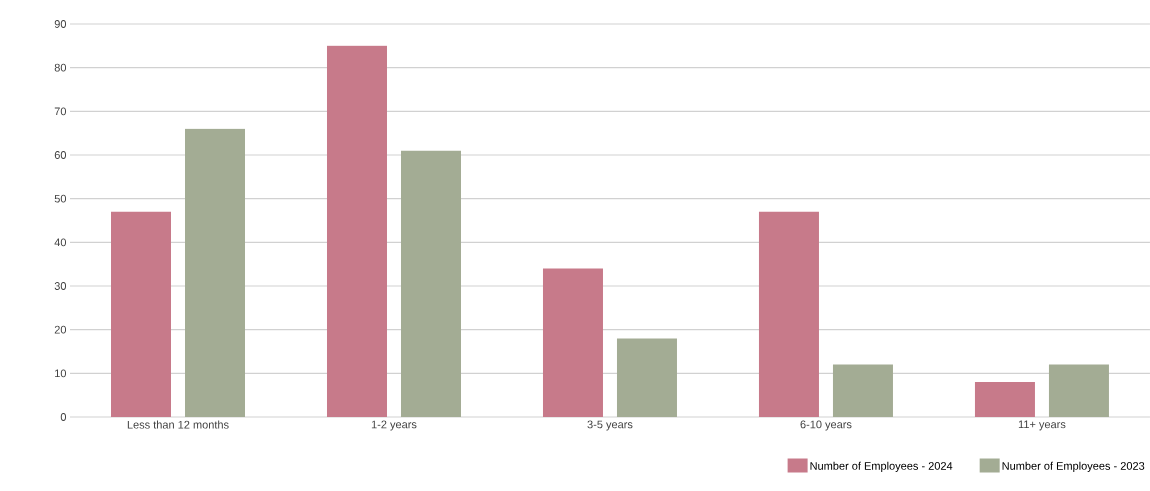  What do you see at coordinates (60, 67) in the screenshot?
I see `y-tick-label: 80` at bounding box center [60, 67].